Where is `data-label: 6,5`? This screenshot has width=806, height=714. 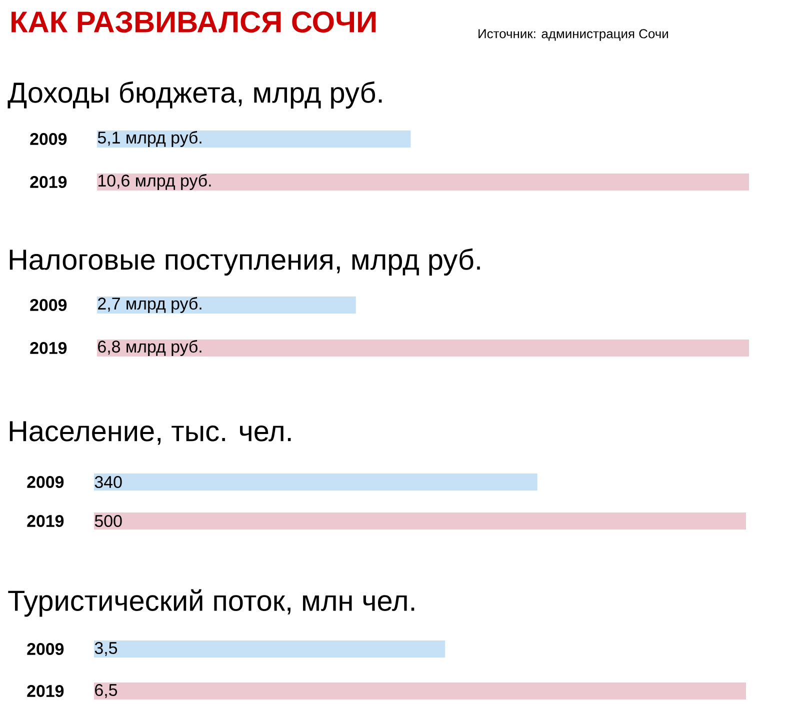 data-label: 6,5 is located at coordinates (106, 691).